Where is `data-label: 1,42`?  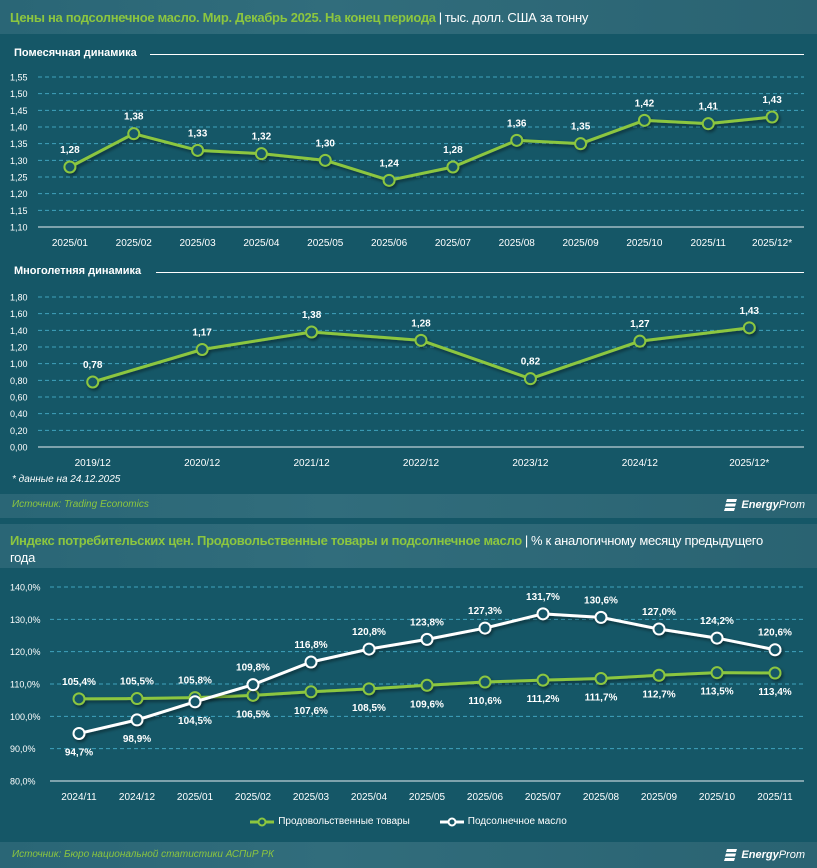 data-label: 1,42 is located at coordinates (645, 103).